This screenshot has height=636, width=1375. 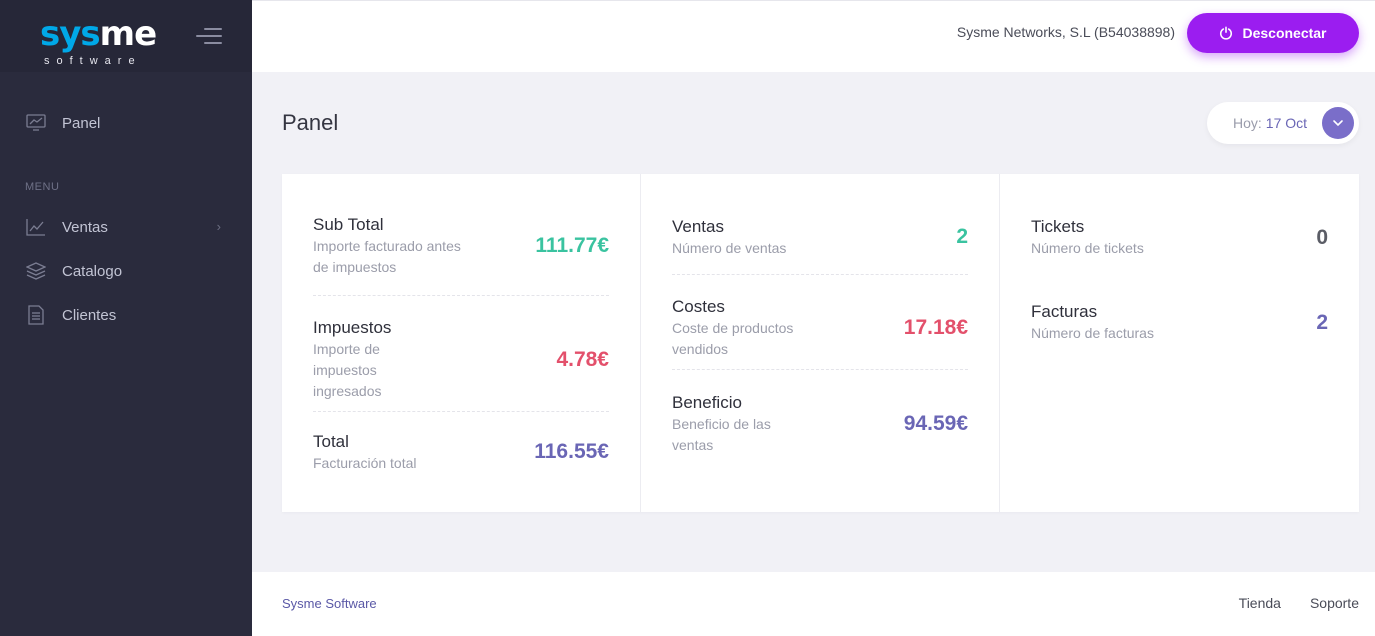 I want to click on sidebar-item-label: Catalogo, so click(x=92, y=271).